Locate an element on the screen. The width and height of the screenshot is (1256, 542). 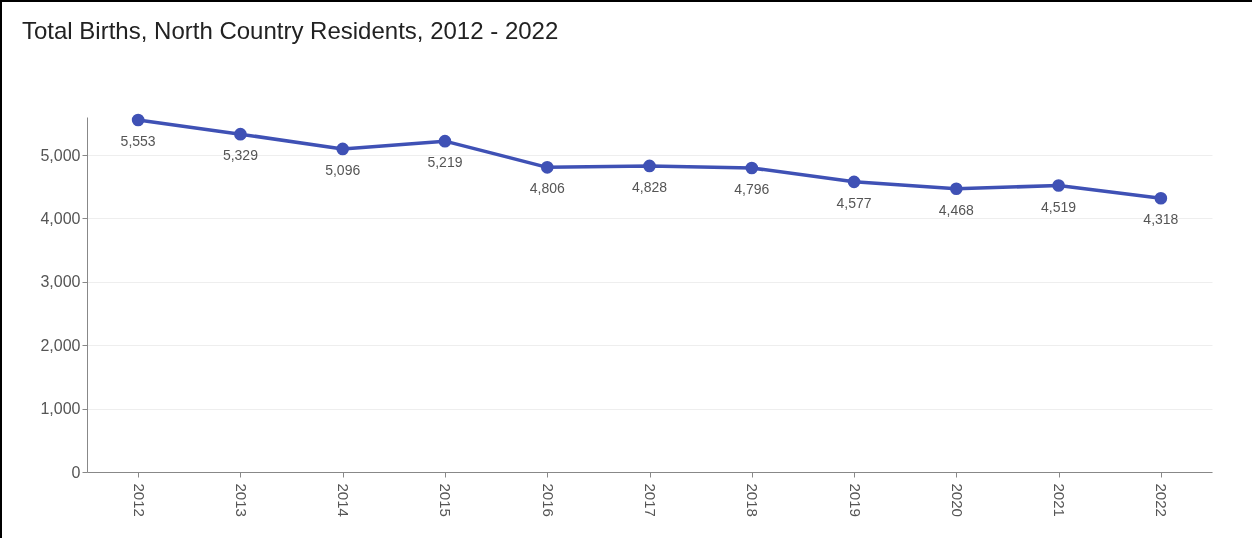
y-tick-label: 3,000 is located at coordinates (60, 282).